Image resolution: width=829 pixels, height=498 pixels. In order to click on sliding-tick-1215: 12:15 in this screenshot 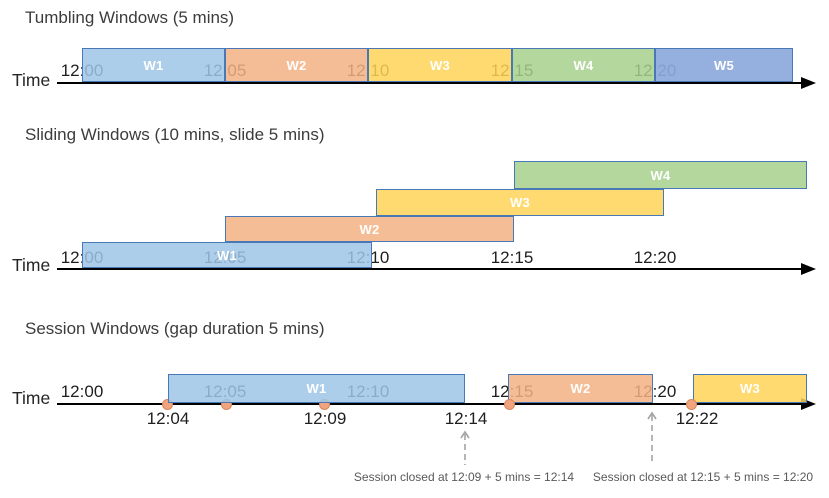, I will do `click(512, 257)`.